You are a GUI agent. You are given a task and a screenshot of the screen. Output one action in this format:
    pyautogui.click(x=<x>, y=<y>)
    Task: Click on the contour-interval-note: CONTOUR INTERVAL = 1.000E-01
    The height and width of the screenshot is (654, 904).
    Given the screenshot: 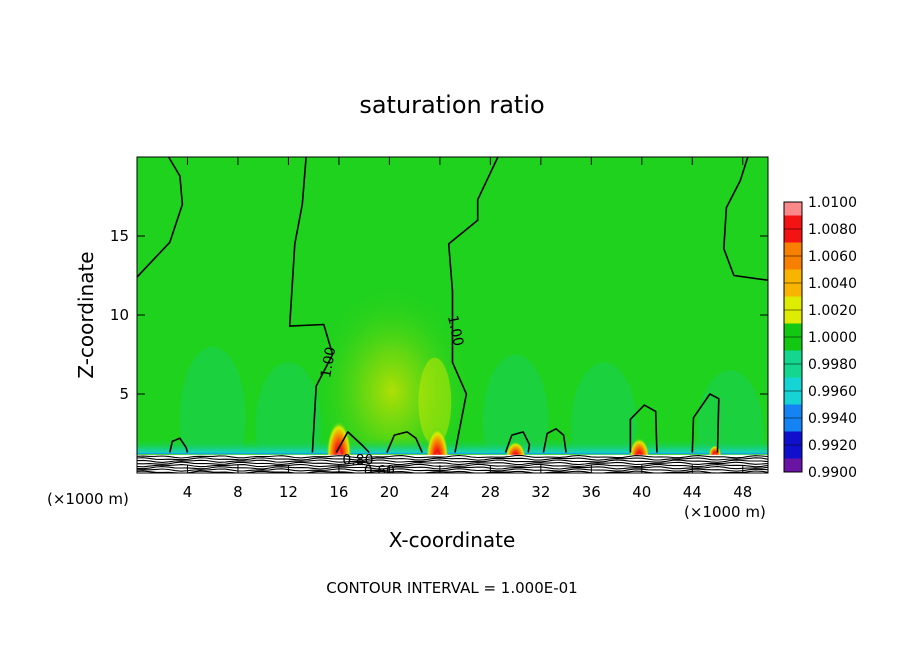 What is the action you would take?
    pyautogui.click(x=451, y=588)
    